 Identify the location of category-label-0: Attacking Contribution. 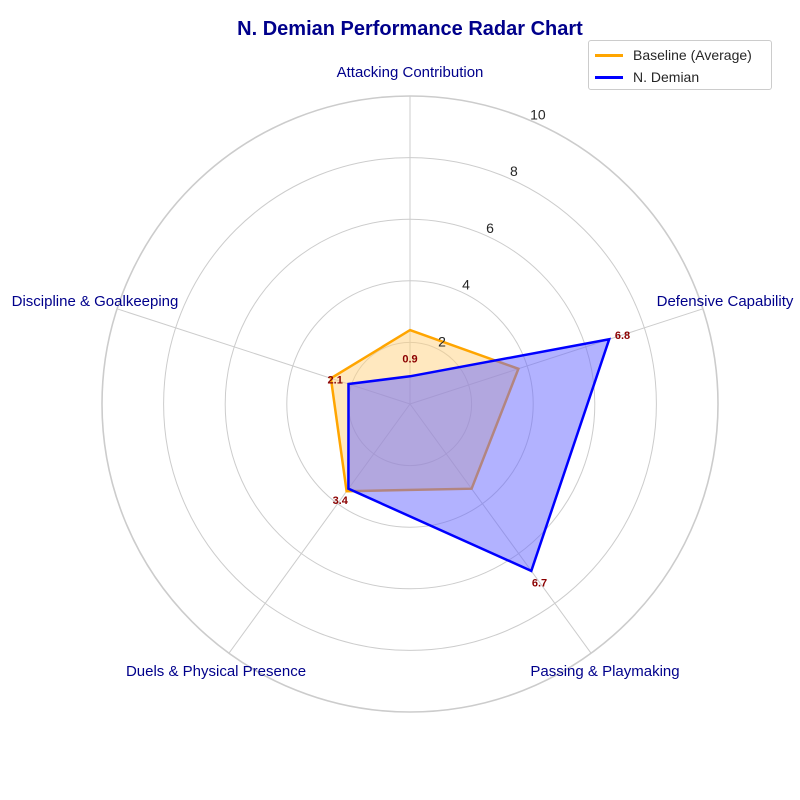
(410, 72).